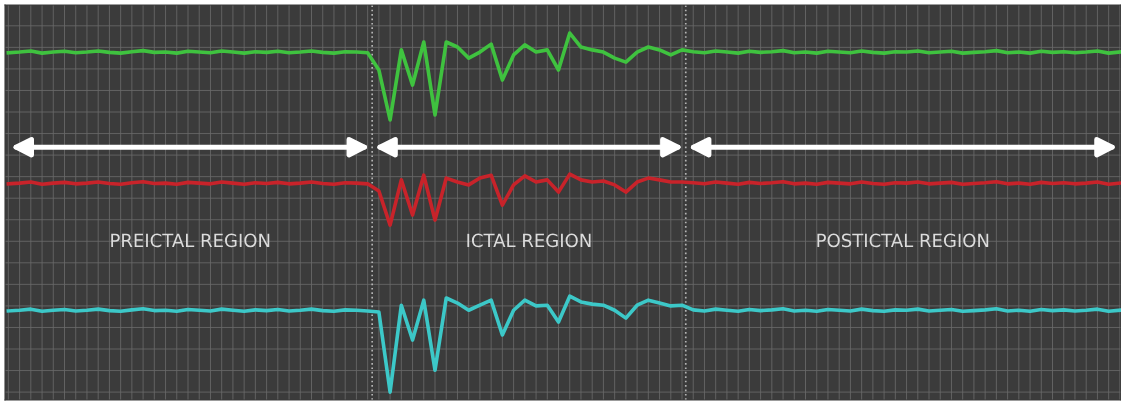 The width and height of the screenshot is (1121, 404). Describe the element at coordinates (529, 240) in the screenshot. I see `annotation: ICTAL REGION` at that location.